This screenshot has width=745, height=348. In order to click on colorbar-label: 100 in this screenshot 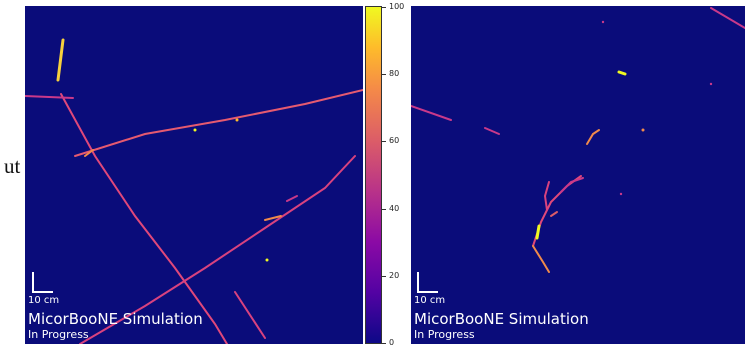, I will do `click(397, 6)`.